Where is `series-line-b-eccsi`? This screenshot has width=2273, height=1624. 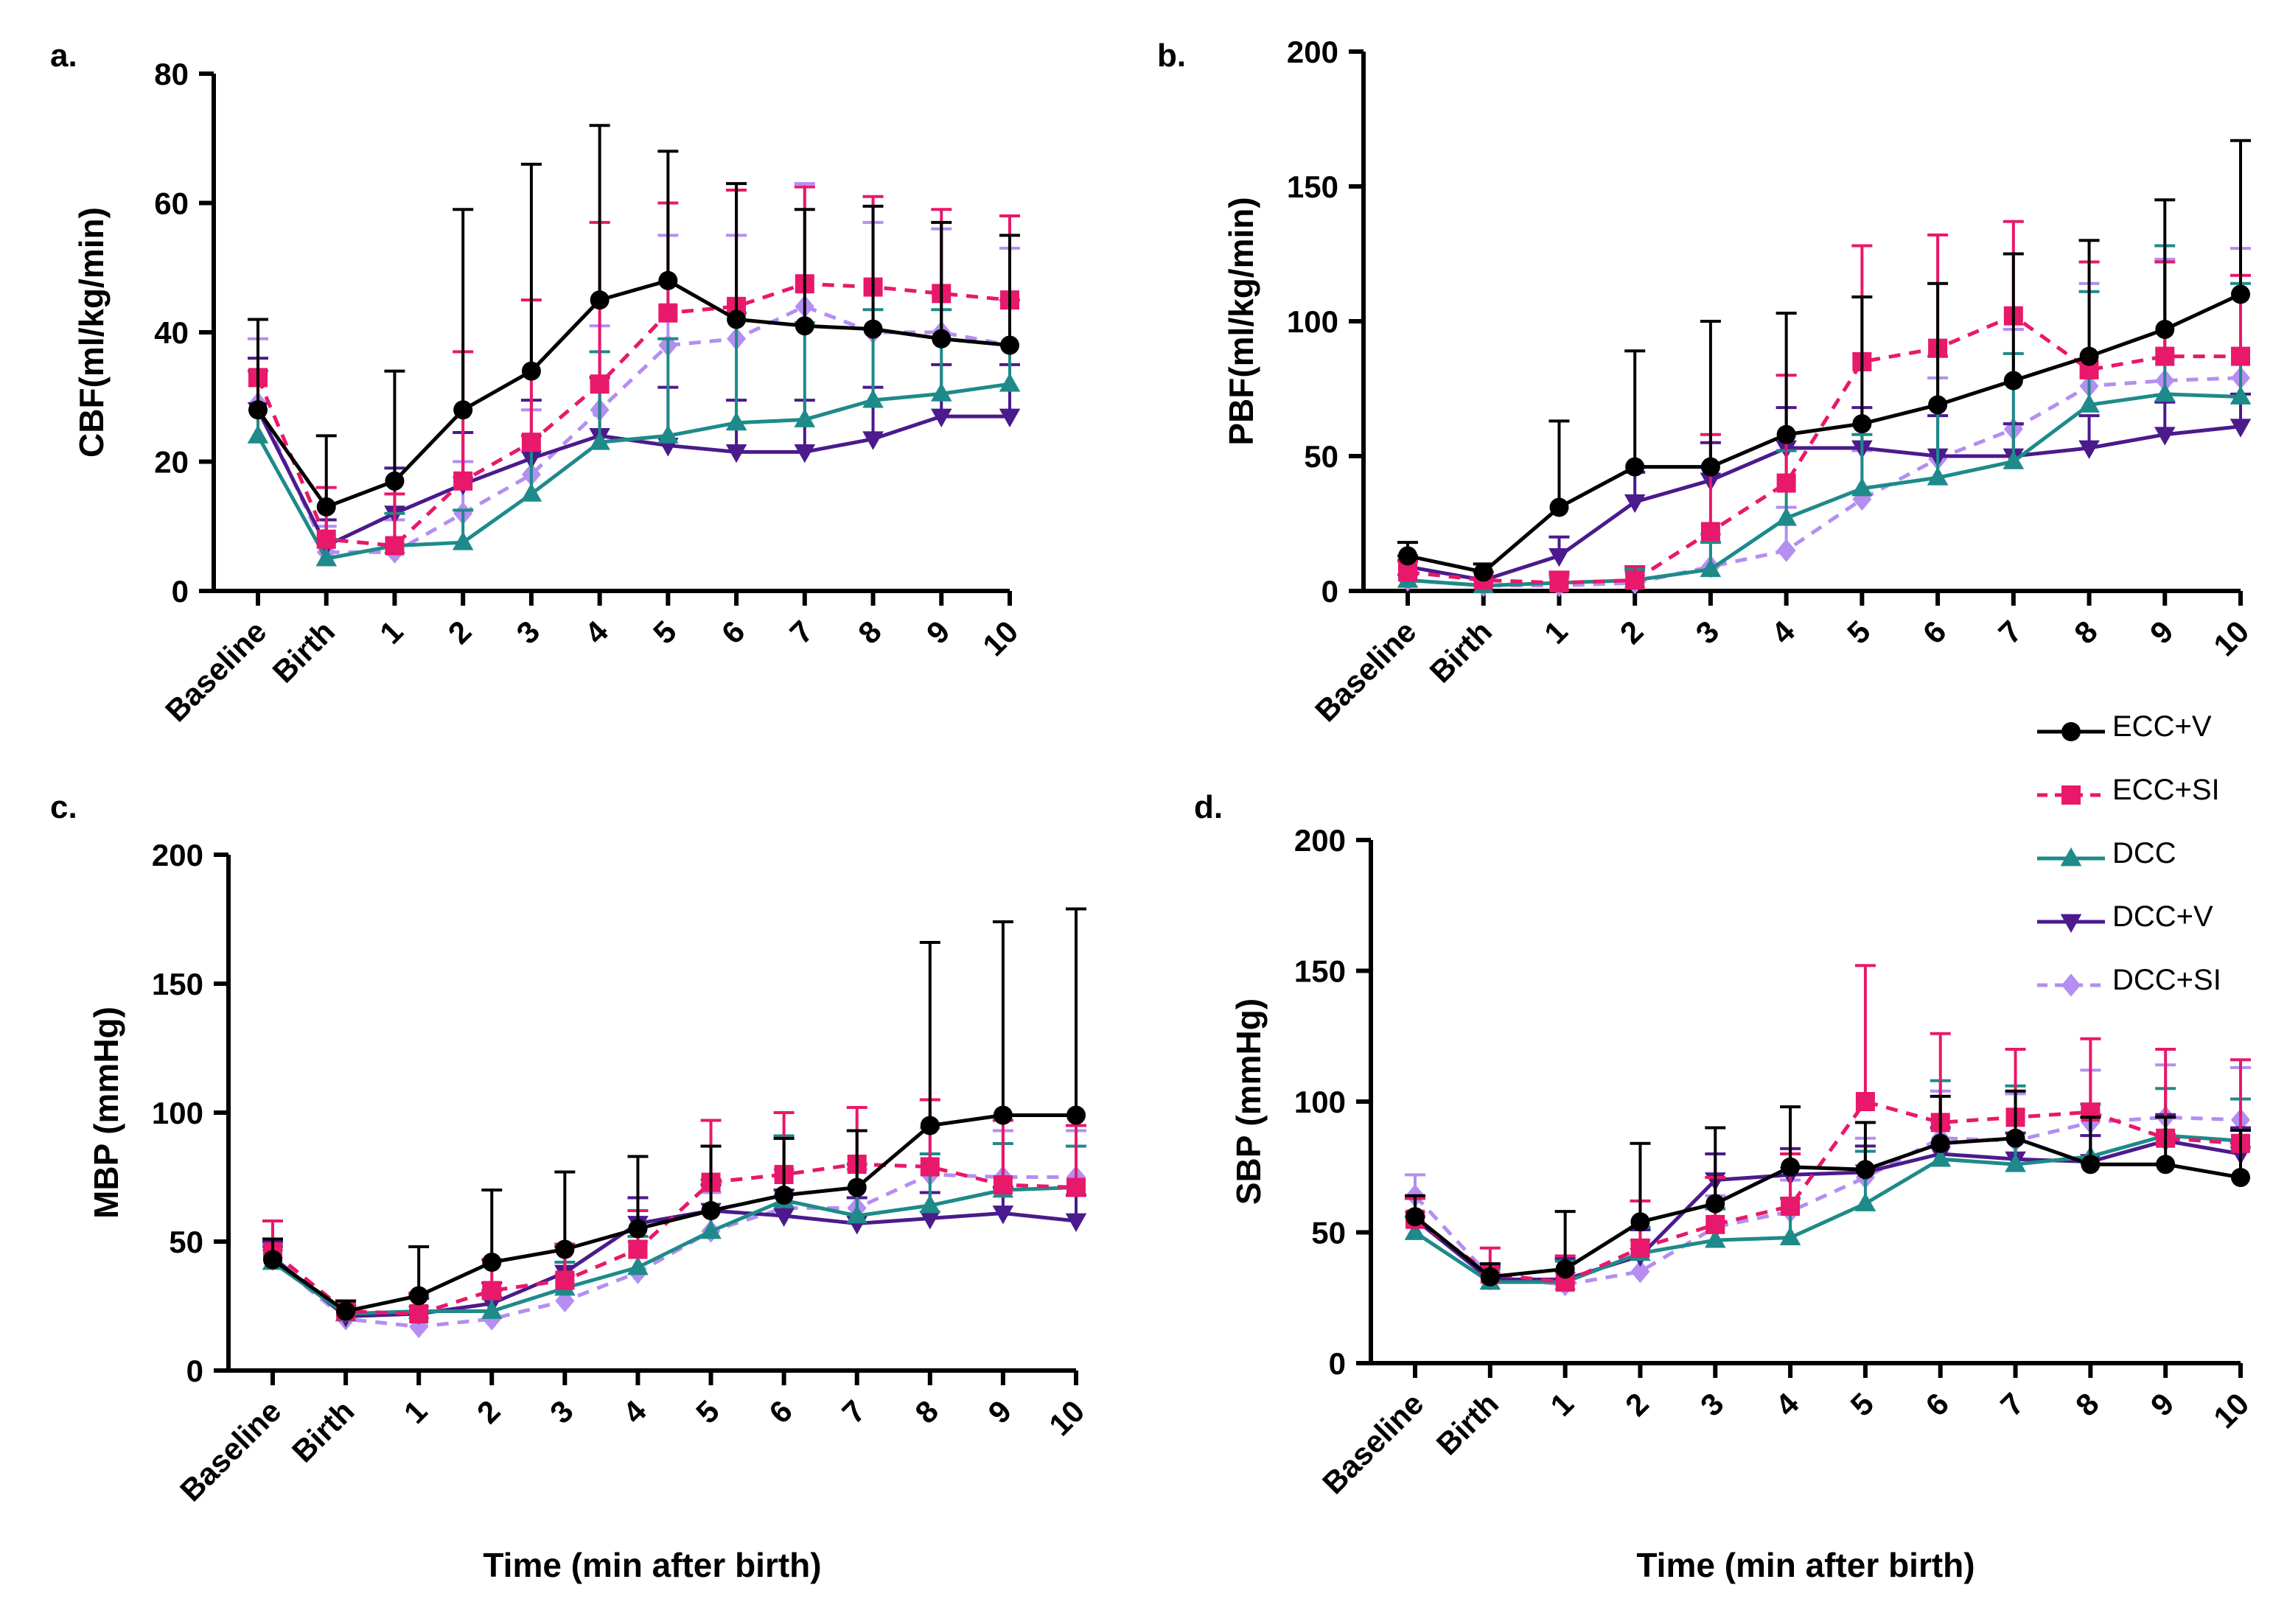
series-line-b-eccsi is located at coordinates (1824, 449).